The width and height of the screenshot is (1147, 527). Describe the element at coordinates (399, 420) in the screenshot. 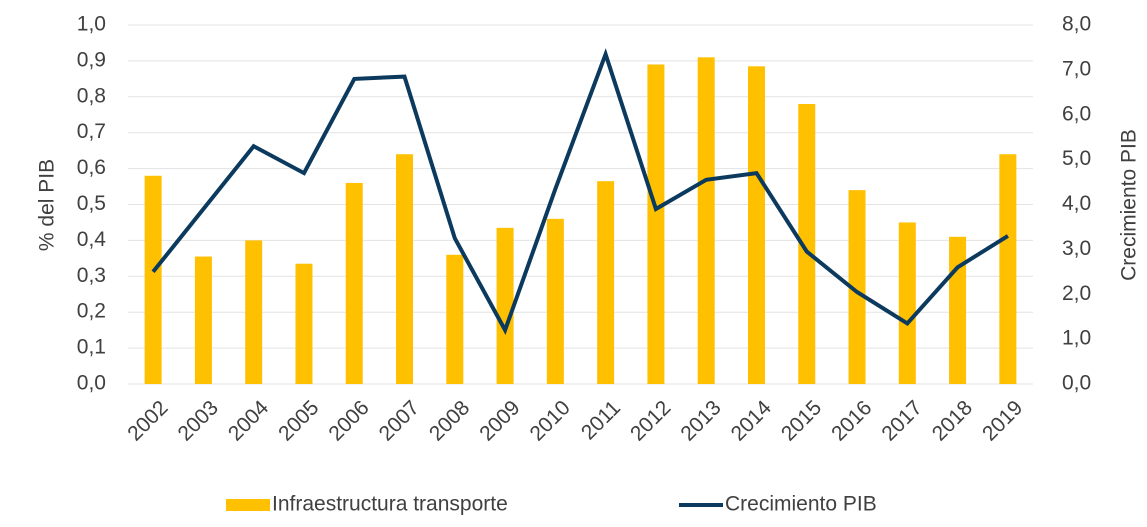

I see `x-tick-label: 2007` at that location.